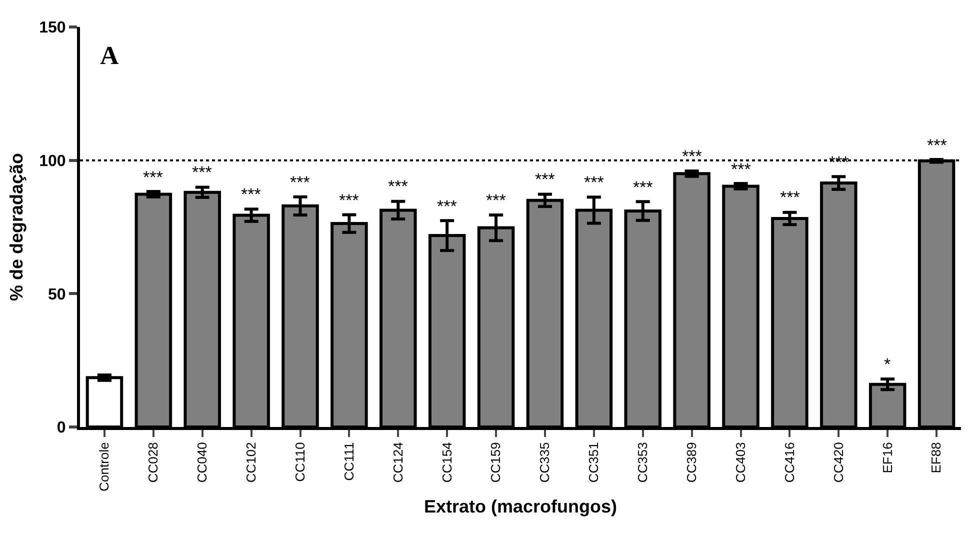 The image size is (971, 537). I want to click on y-axis-title: % de degradação, so click(16, 227).